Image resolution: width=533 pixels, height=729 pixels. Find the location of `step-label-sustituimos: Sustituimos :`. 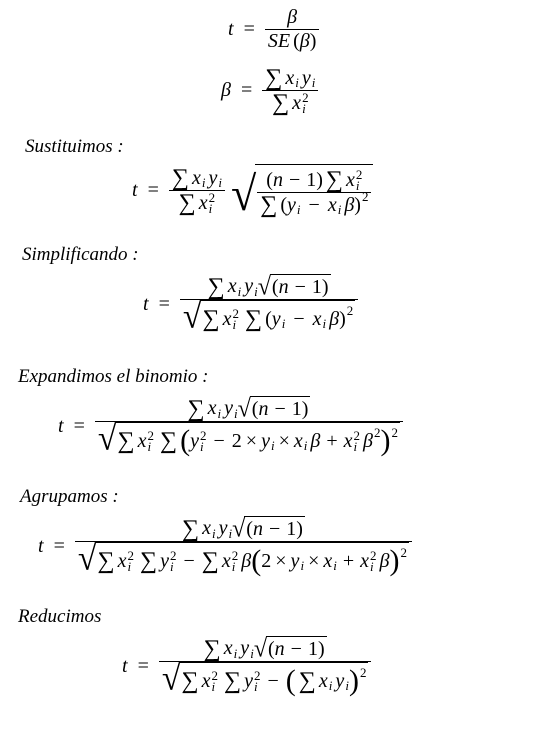

step-label-sustituimos: Sustituimos : is located at coordinates (74, 146).